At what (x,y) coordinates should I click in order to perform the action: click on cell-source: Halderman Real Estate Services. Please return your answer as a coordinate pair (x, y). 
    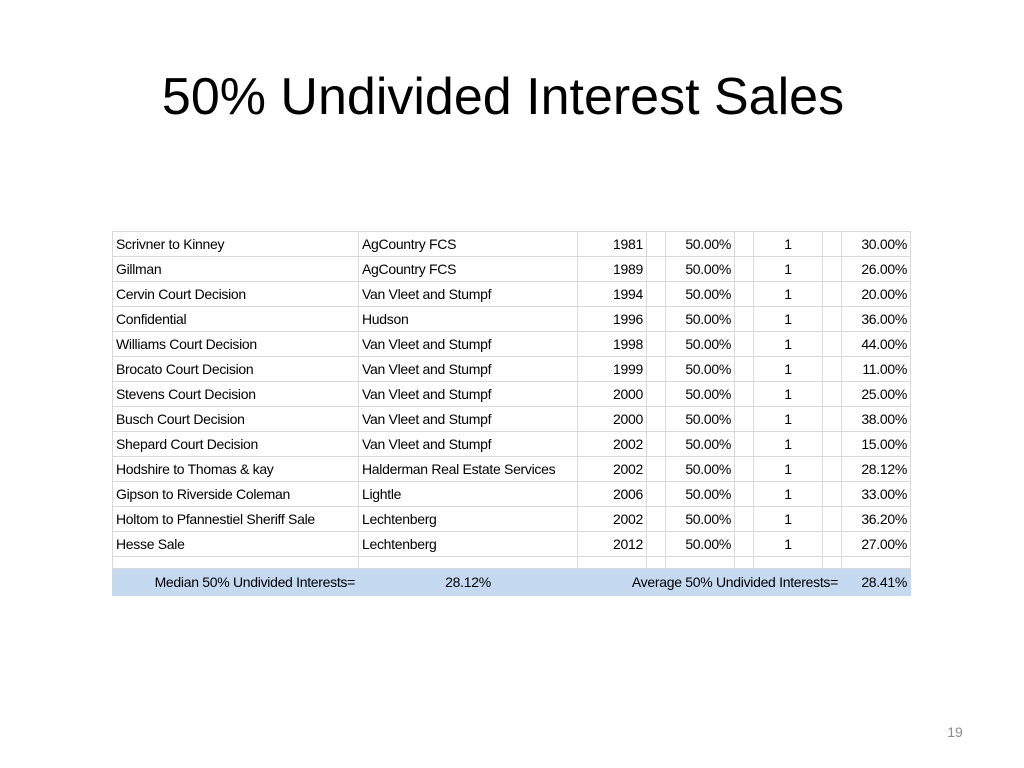
    Looking at the image, I should click on (468, 469).